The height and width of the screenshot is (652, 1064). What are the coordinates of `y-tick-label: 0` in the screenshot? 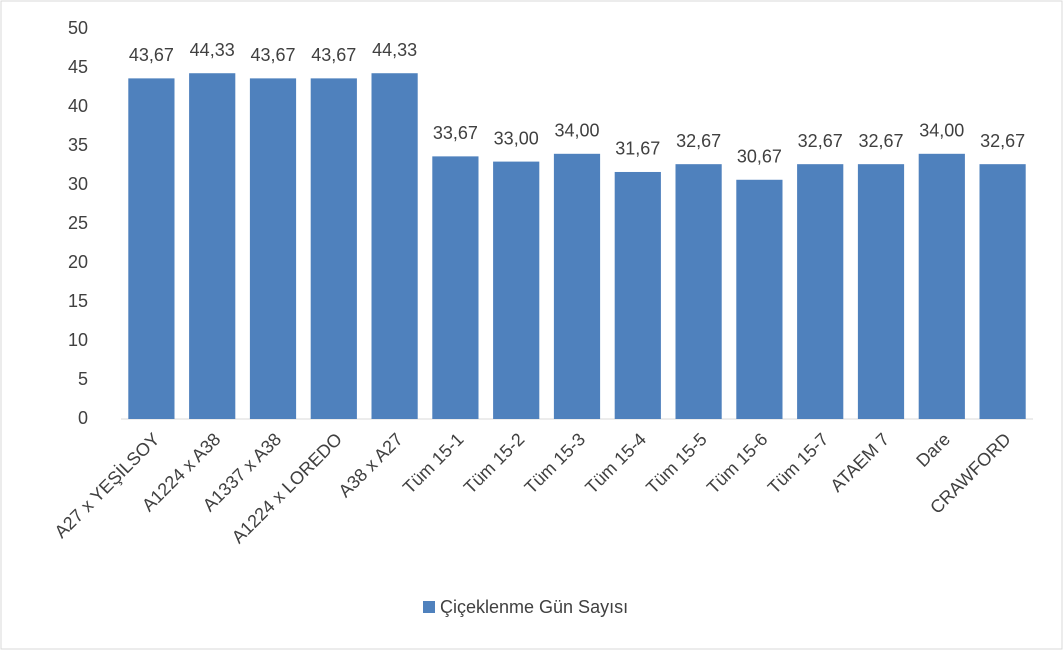 It's located at (83, 418).